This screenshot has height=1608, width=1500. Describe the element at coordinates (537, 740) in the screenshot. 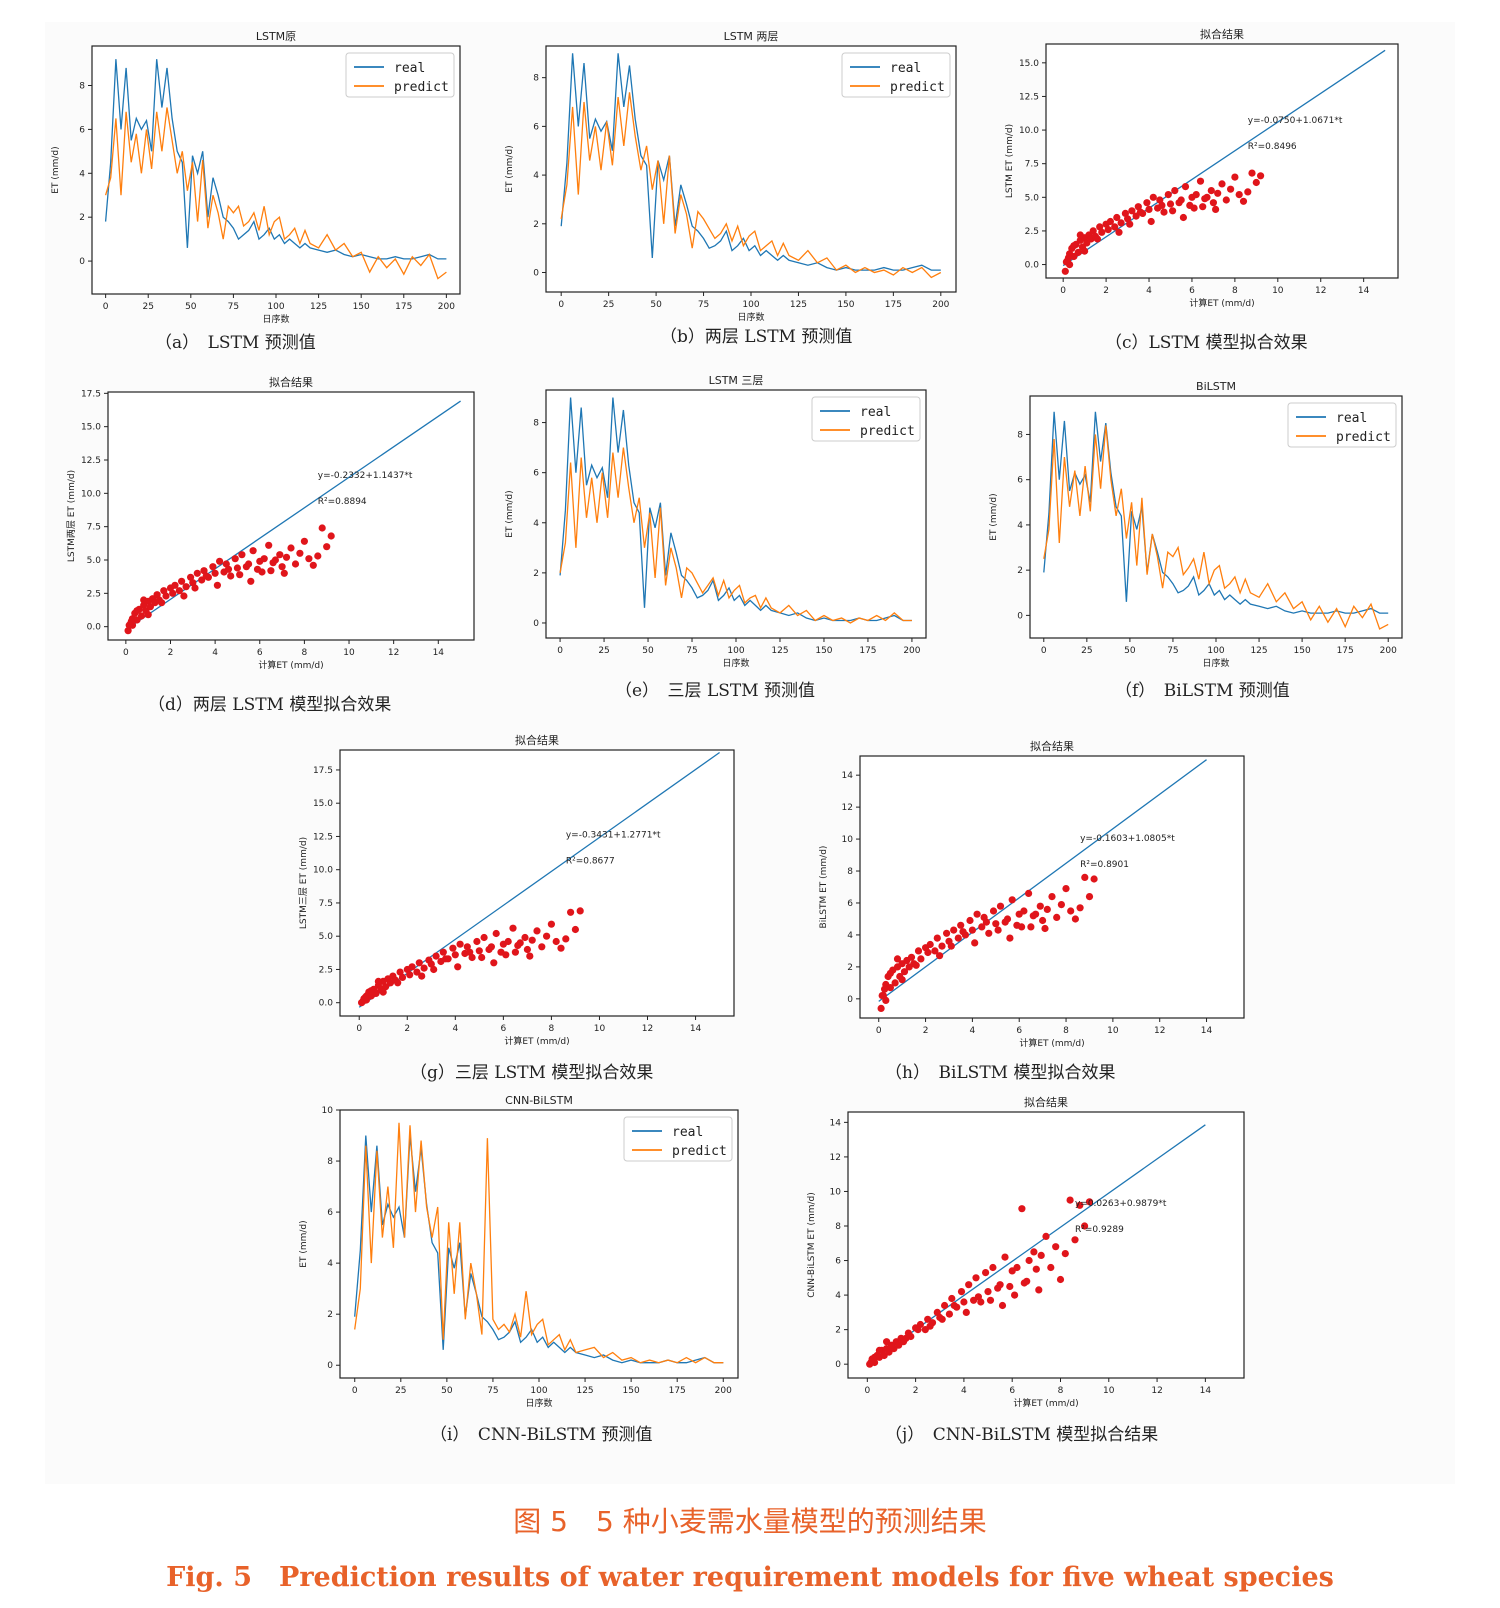

I see `chart-title: 拟合结果` at that location.